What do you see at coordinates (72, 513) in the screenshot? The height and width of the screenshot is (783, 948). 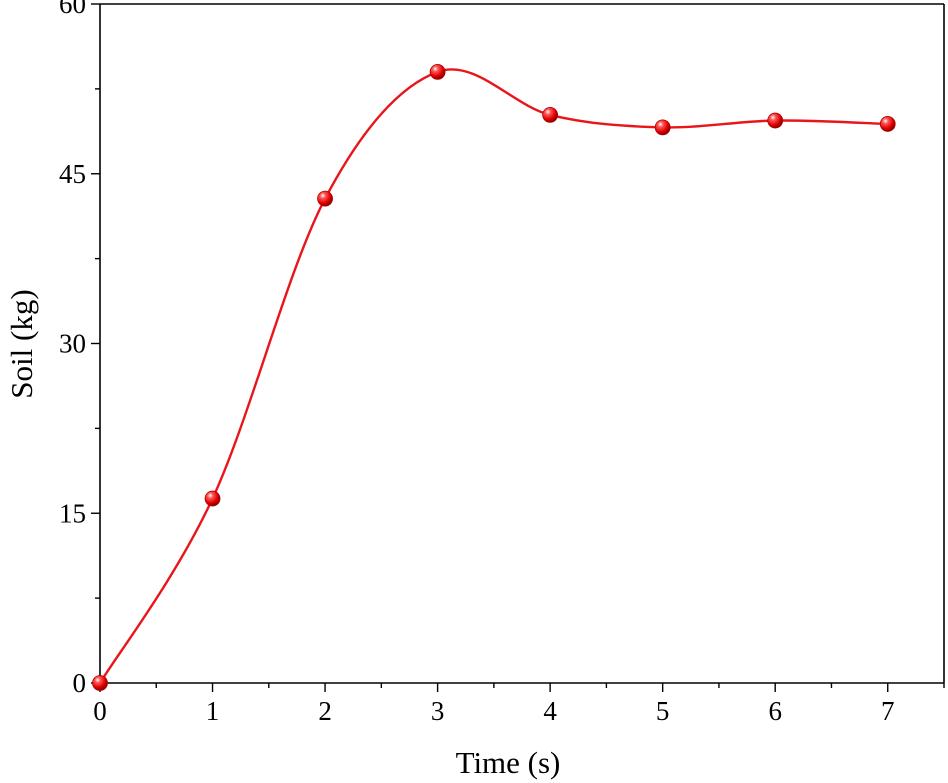 I see `y-tick-label: 15` at bounding box center [72, 513].